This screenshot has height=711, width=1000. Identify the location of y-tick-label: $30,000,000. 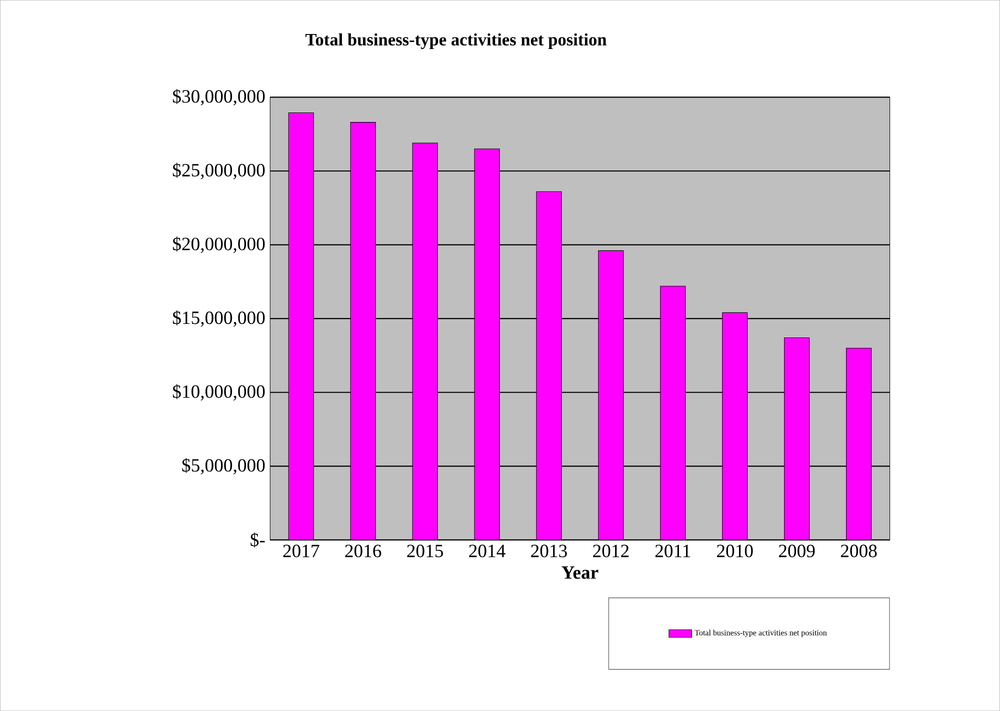
(218, 97).